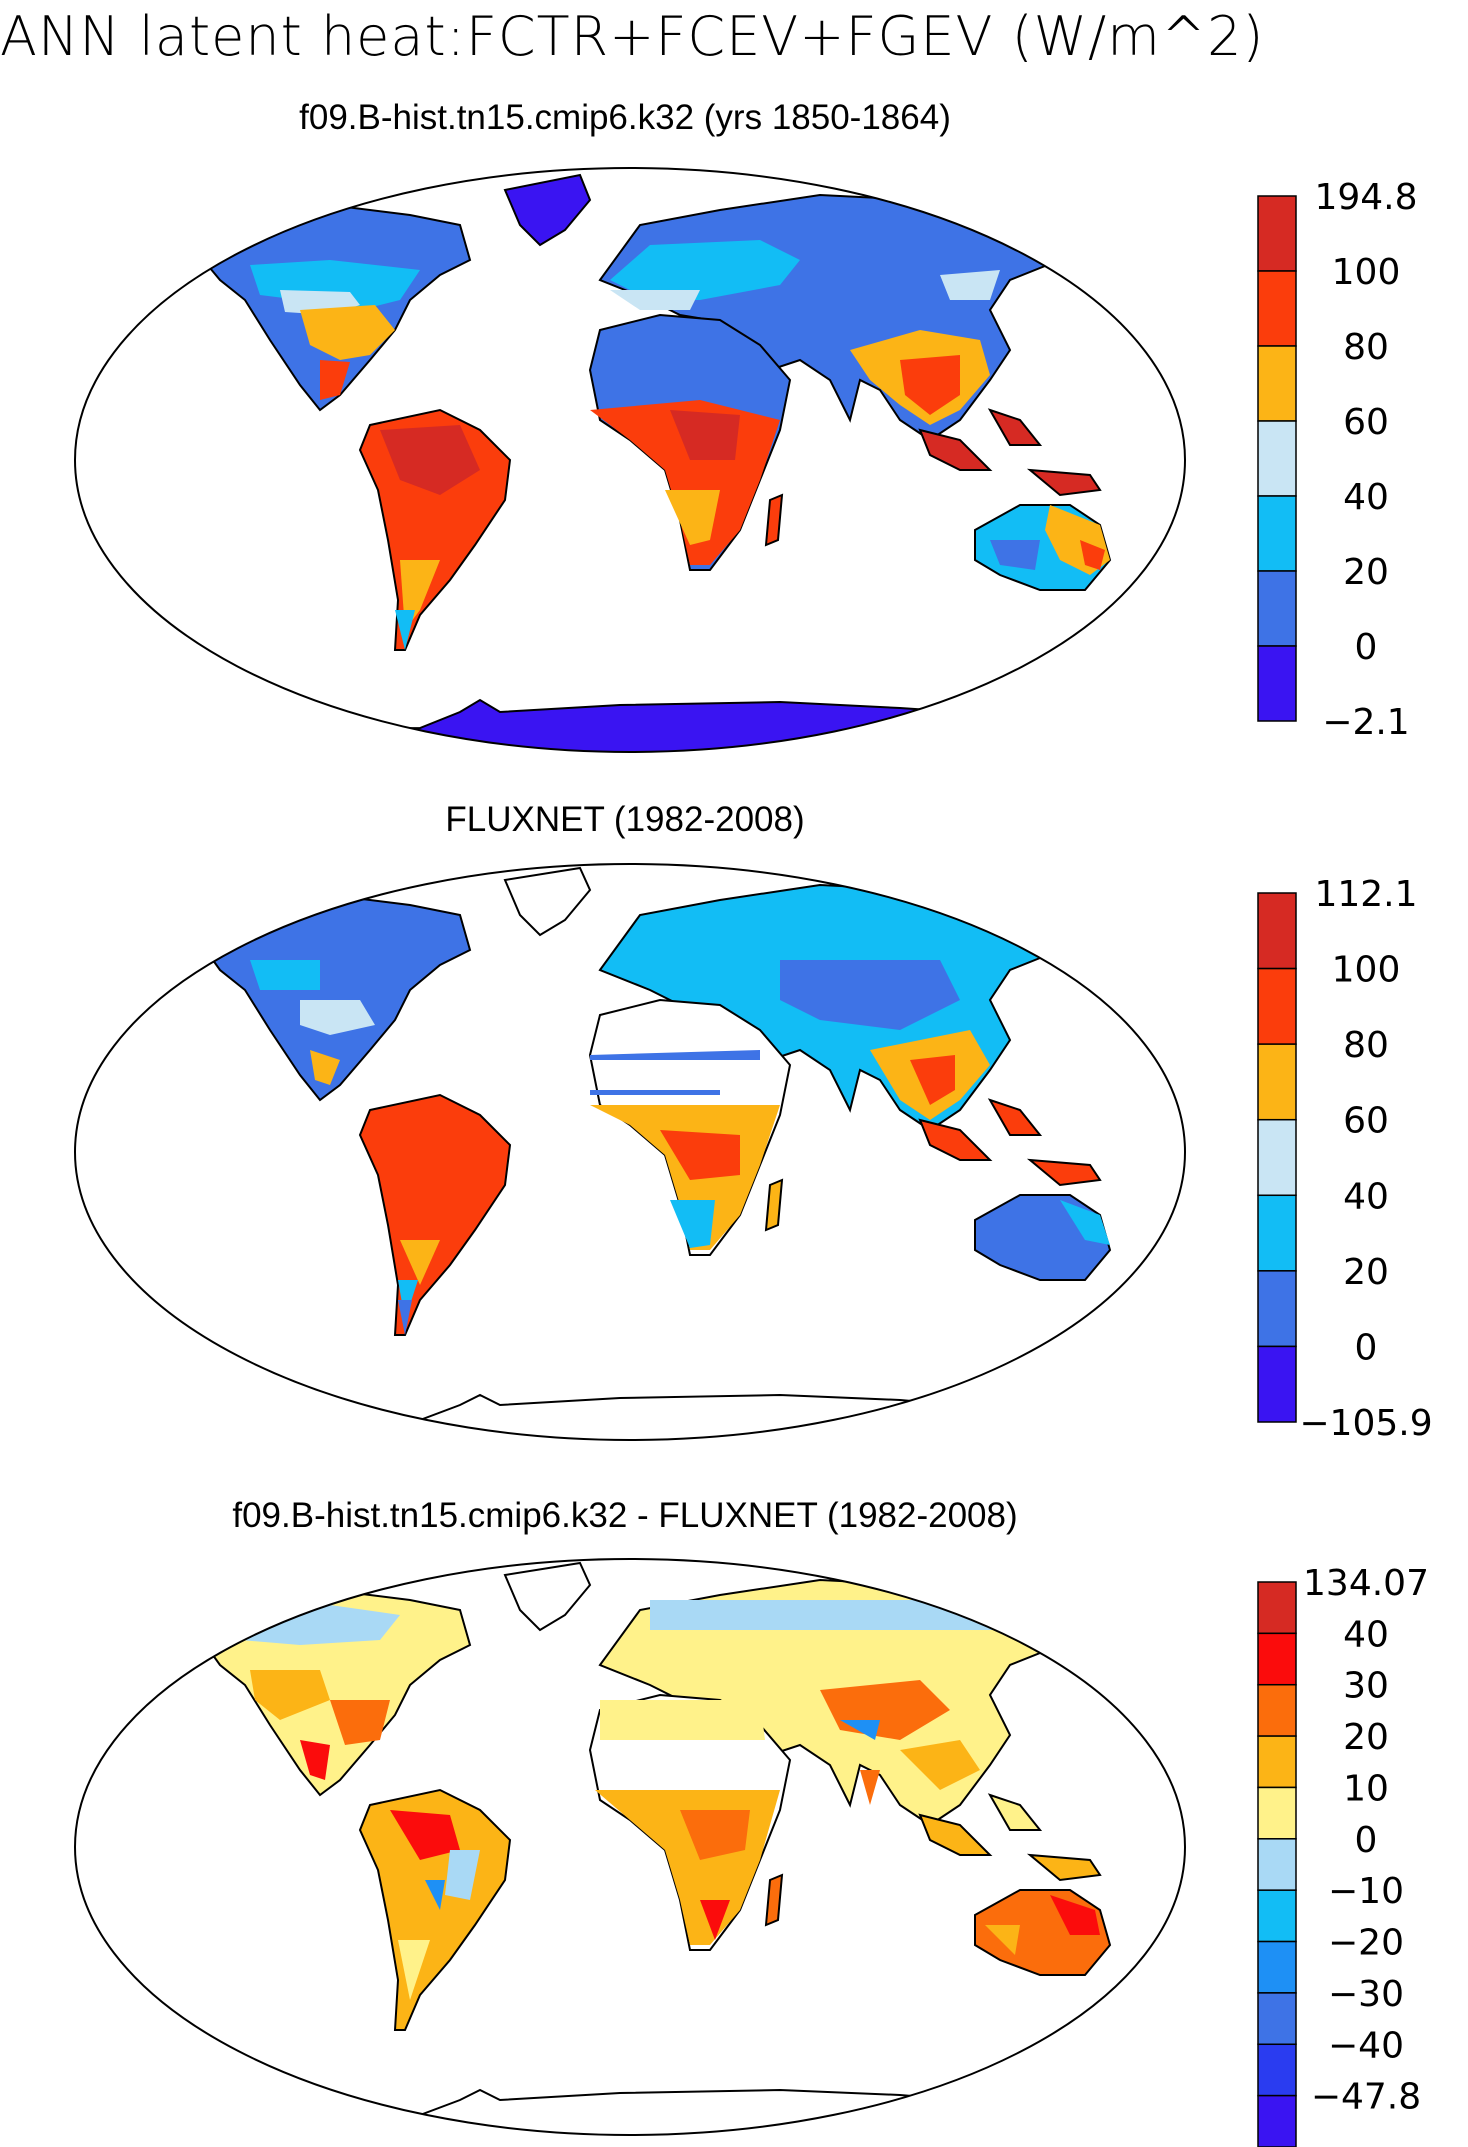  I want to click on colorbar-model: 194.8 100 80 60 40 20 0 −2.1, so click(1337, 460).